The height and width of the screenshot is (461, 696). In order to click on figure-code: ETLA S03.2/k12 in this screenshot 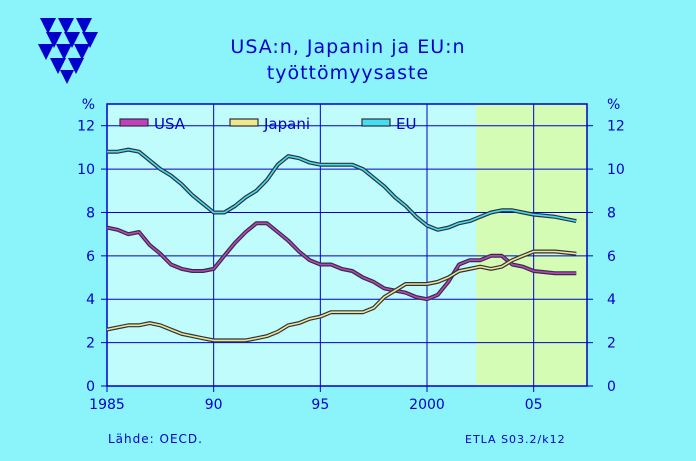, I will do `click(515, 439)`.